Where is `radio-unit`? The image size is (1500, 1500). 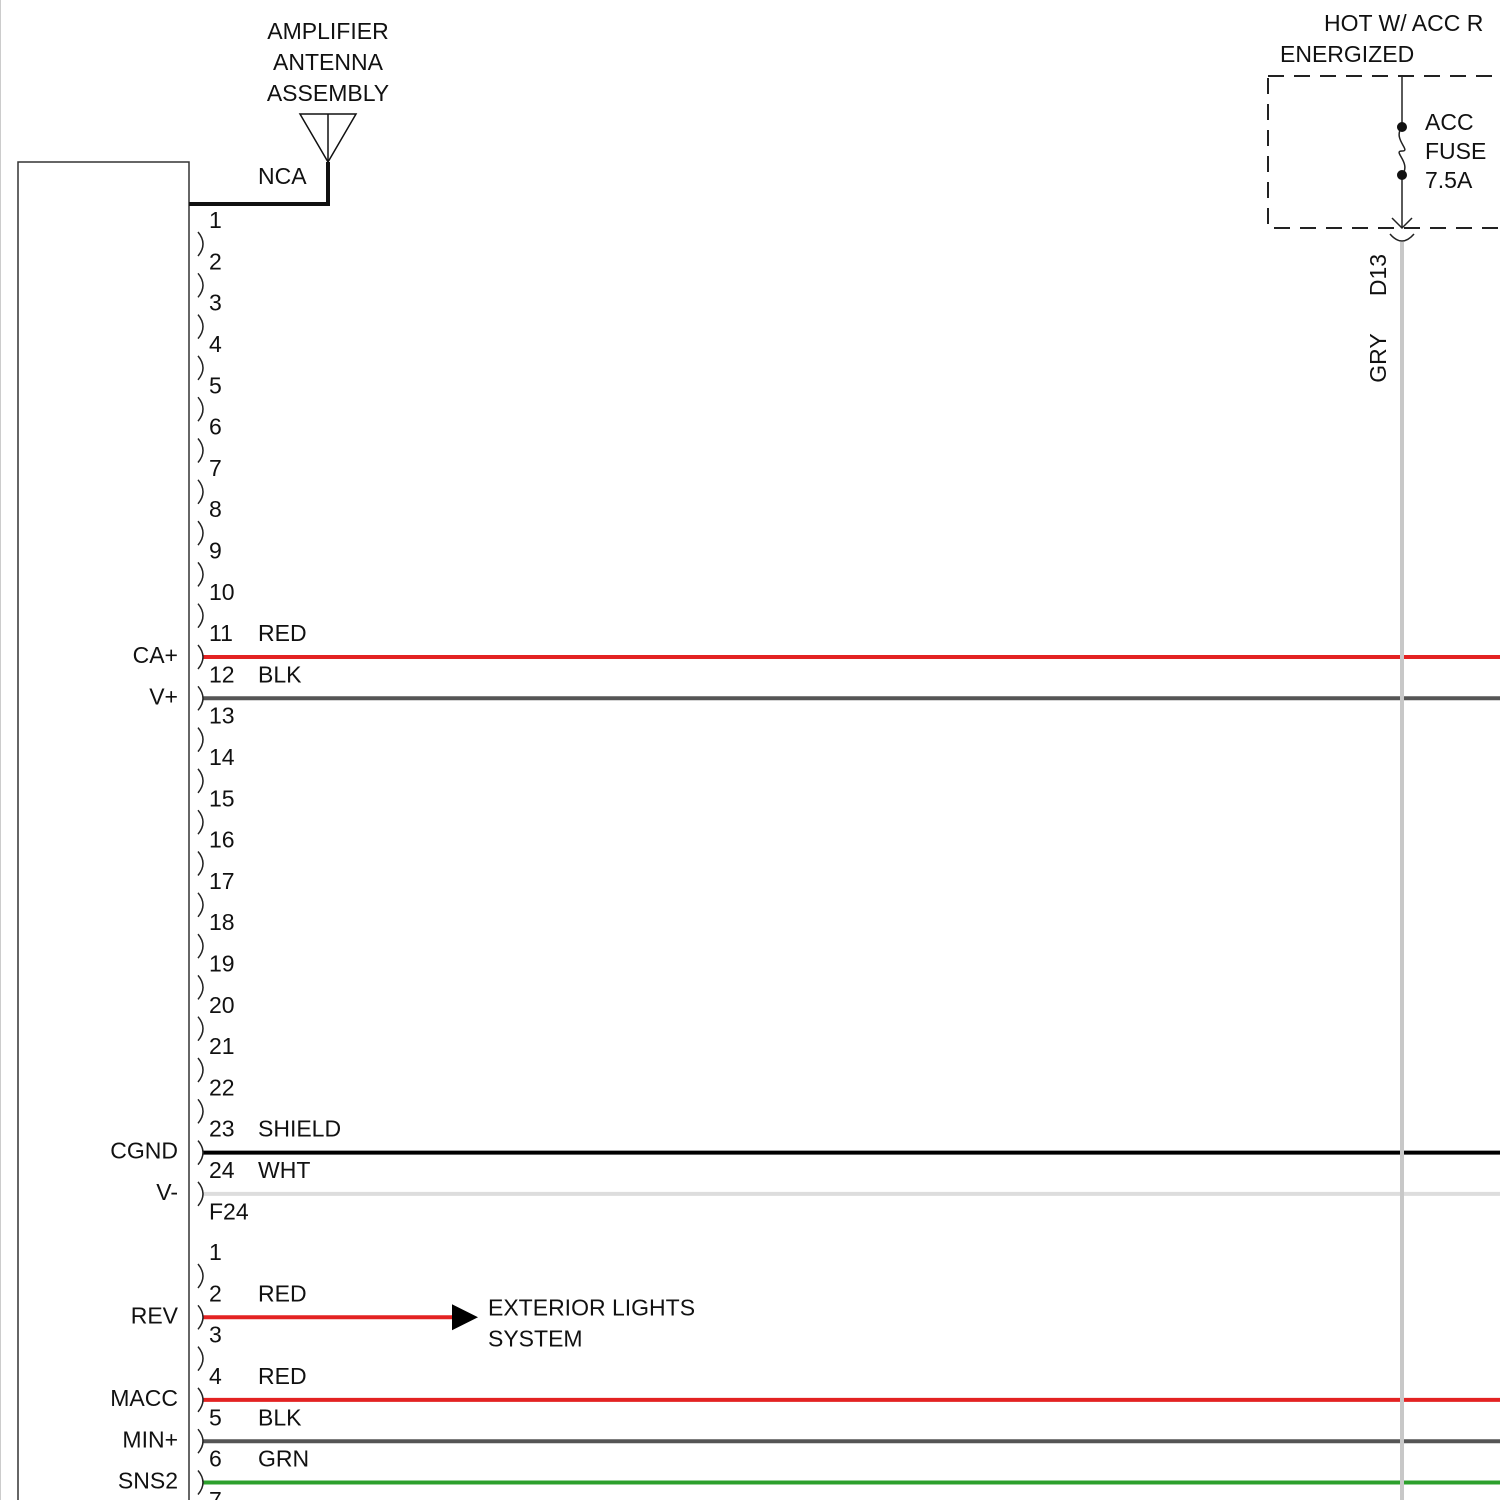 radio-unit is located at coordinates (103, 830).